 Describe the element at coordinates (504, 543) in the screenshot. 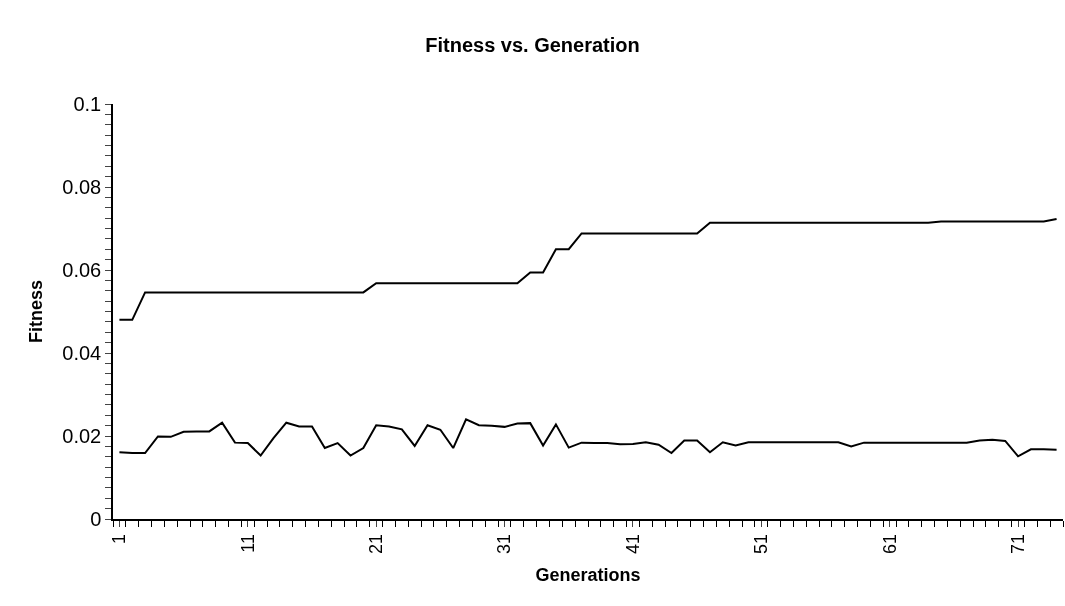

I see `x-tick-label: 31` at that location.